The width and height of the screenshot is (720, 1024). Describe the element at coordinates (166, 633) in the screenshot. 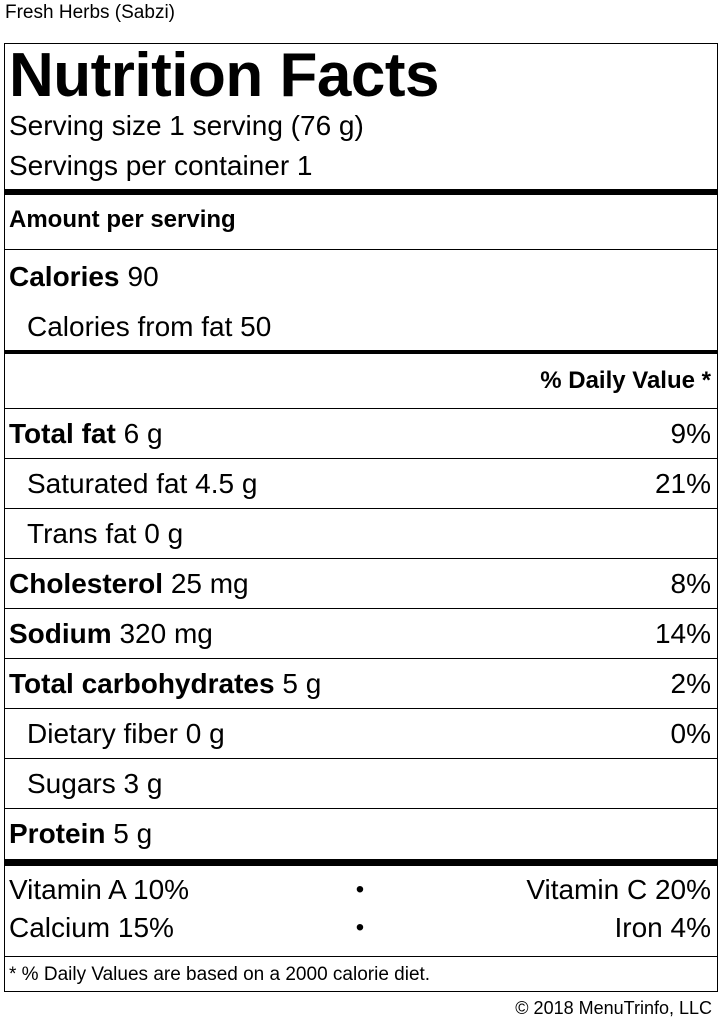

I see `nutrient-amount: 320 mg` at that location.